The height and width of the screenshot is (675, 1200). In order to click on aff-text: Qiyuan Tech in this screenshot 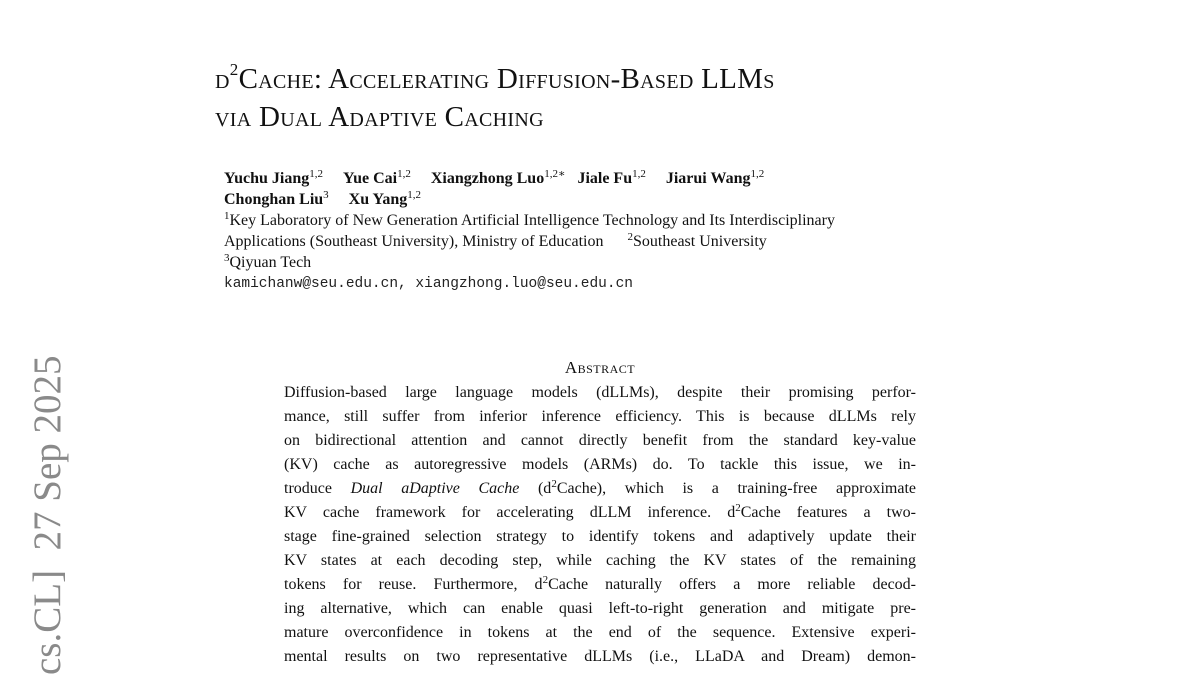, I will do `click(270, 262)`.